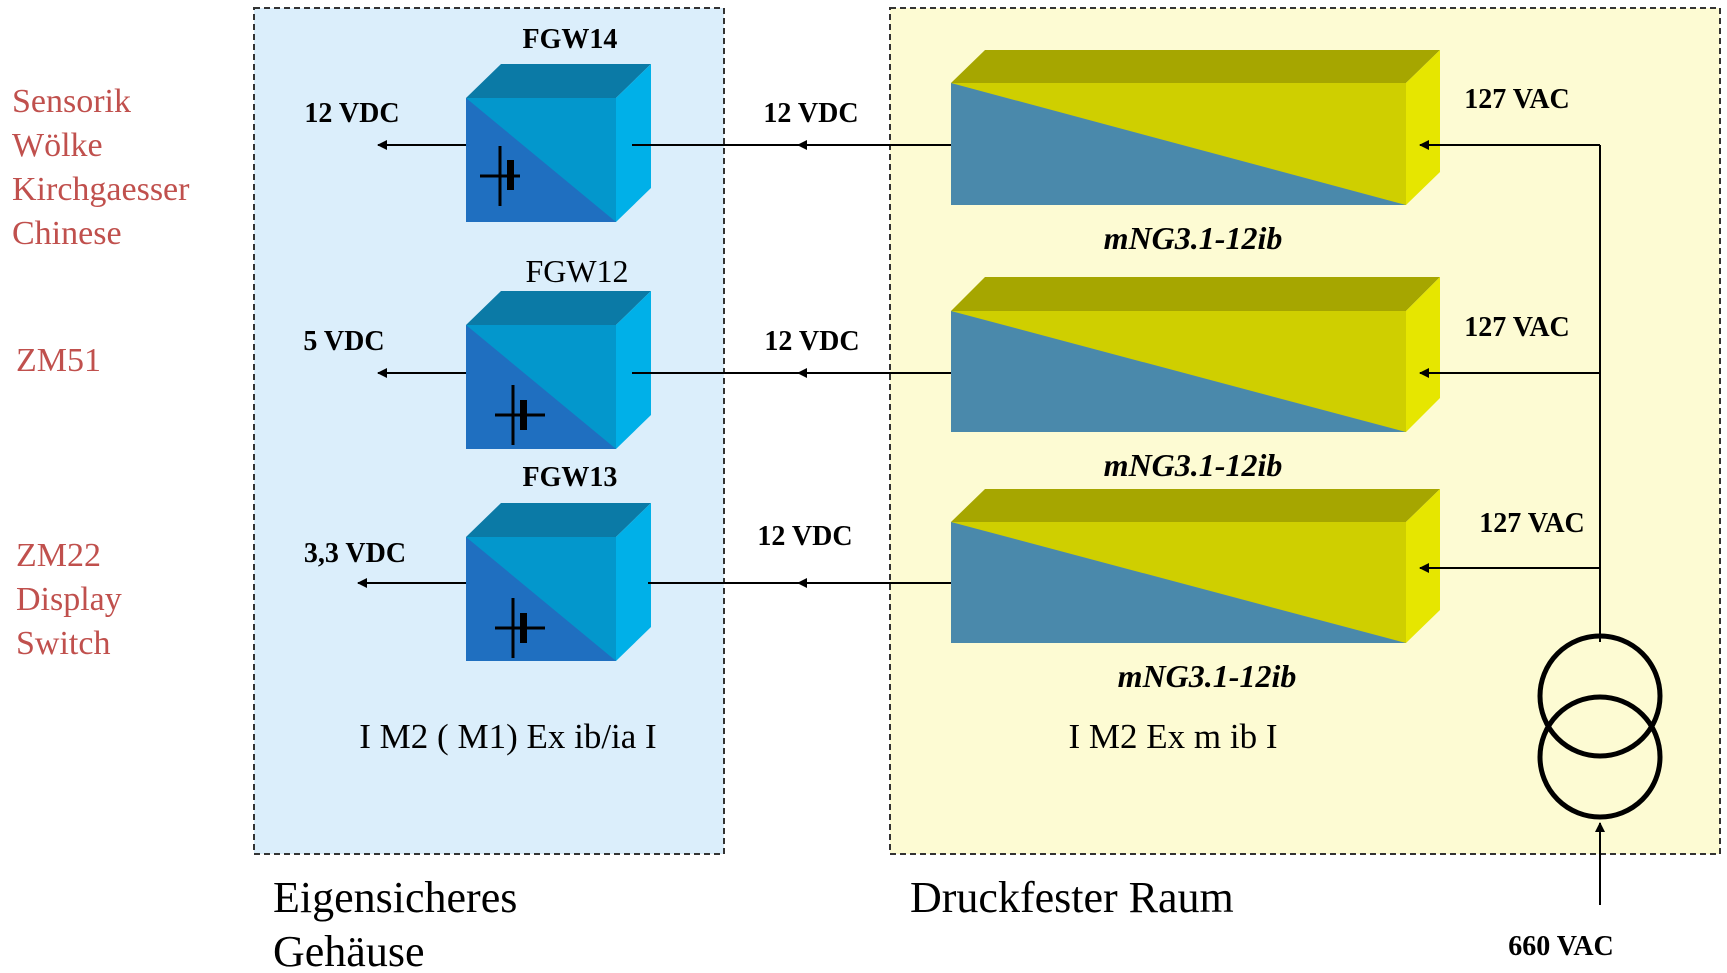 The image size is (1727, 973). What do you see at coordinates (570, 39) in the screenshot?
I see `converter-name-fgw14: FGW14` at bounding box center [570, 39].